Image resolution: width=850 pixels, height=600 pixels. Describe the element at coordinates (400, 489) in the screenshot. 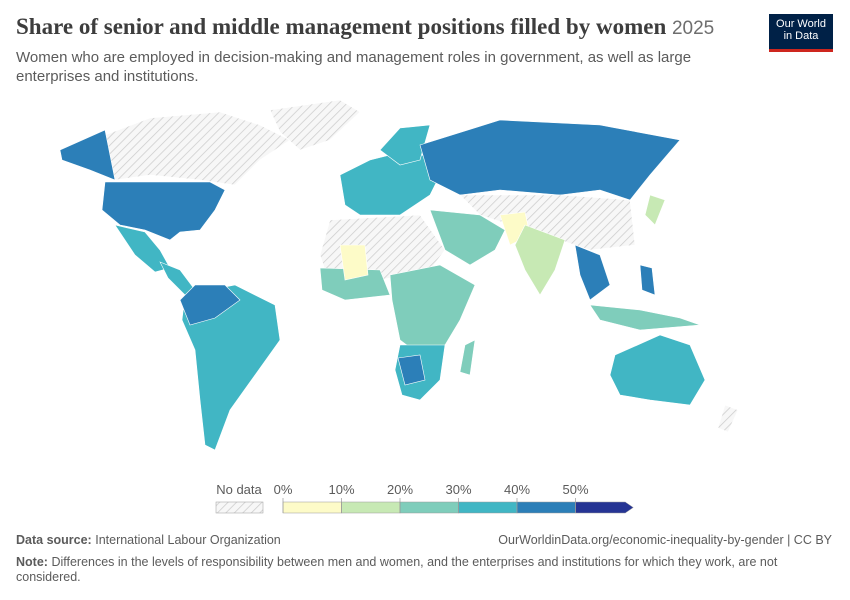

I see `legend-tick-label: 20%` at that location.